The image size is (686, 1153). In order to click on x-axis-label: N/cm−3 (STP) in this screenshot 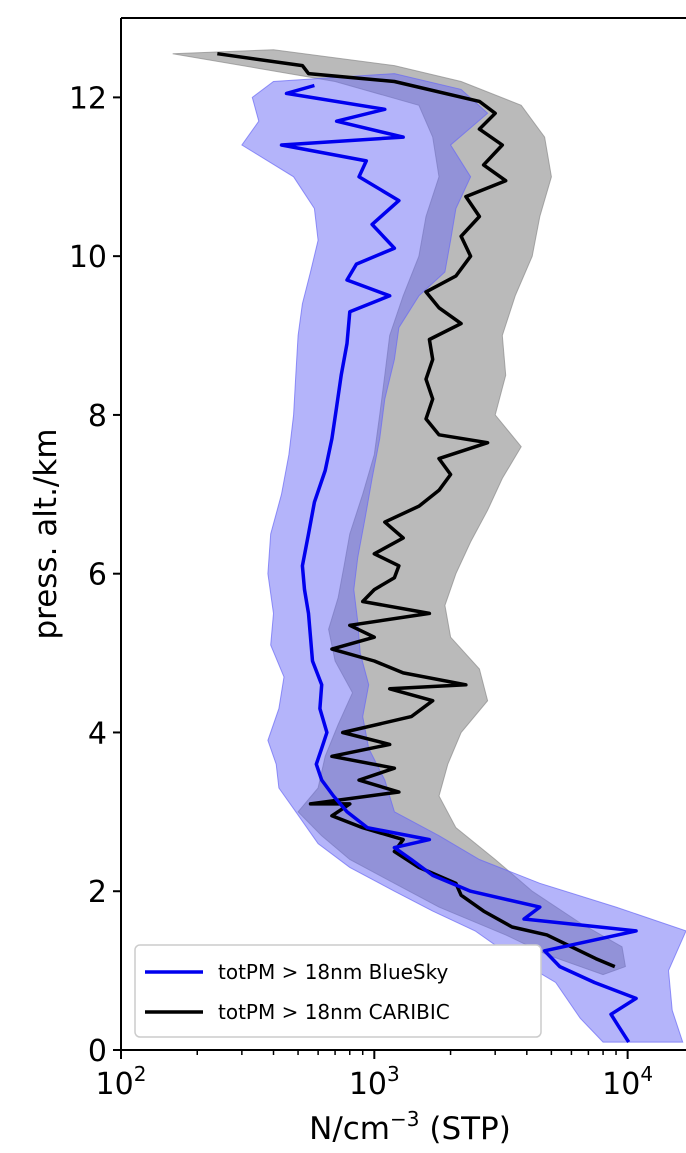, I will do `click(410, 1127)`.